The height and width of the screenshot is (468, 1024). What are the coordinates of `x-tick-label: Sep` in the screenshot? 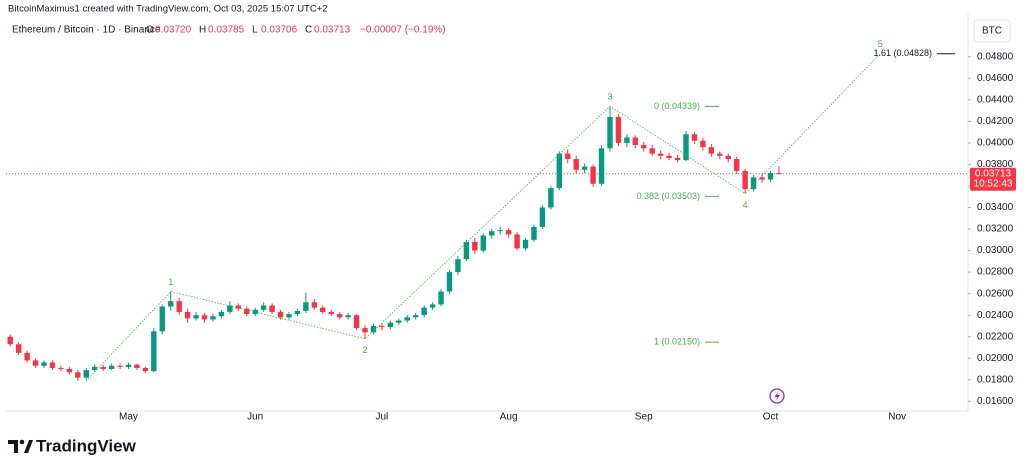 It's located at (644, 417).